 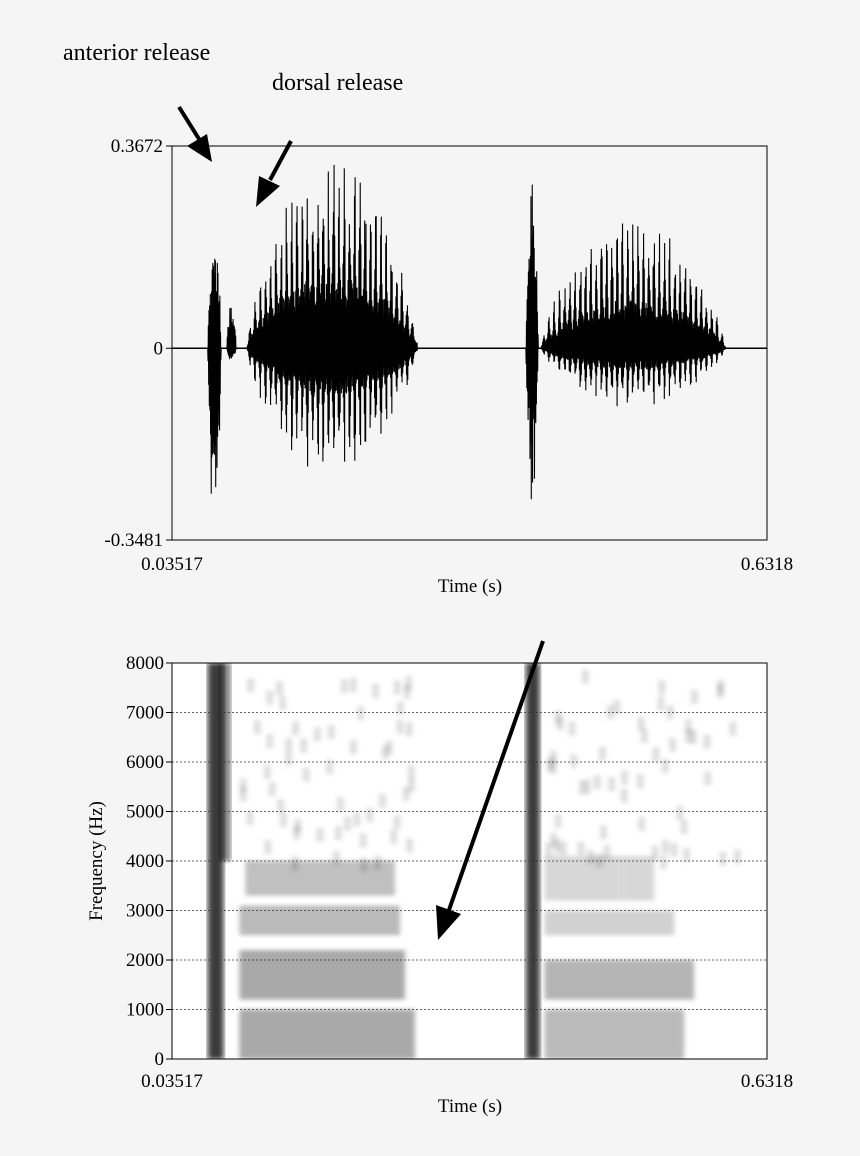 I want to click on waveform-y-axis: 0.3672 0 -0.3481, so click(x=138, y=343).